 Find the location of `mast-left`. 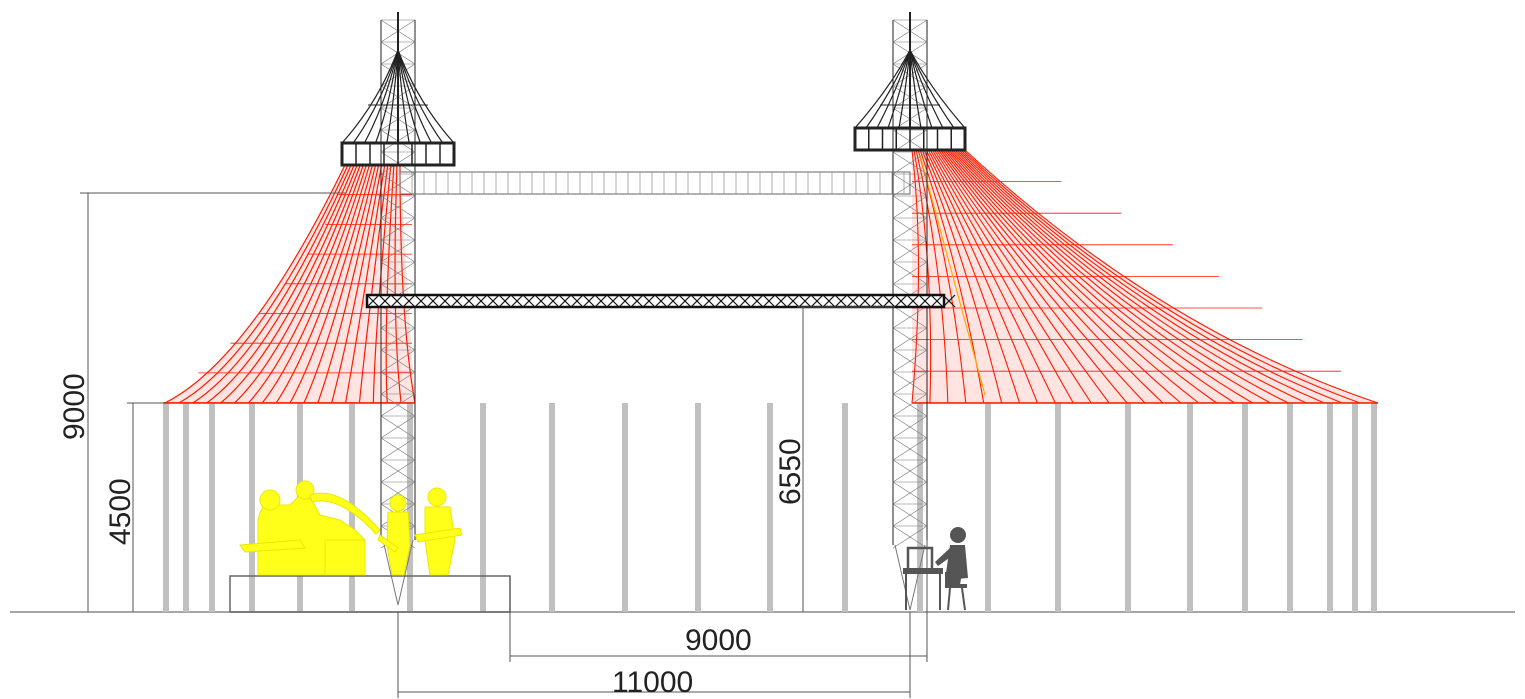

mast-left is located at coordinates (398, 309).